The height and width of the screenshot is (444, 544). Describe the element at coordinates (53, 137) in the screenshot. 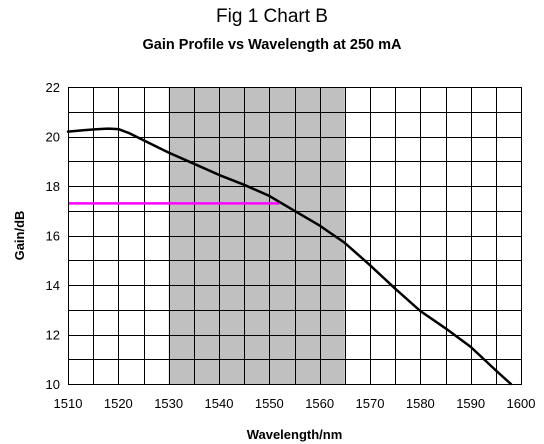

I see `y-tick-label: 20` at that location.